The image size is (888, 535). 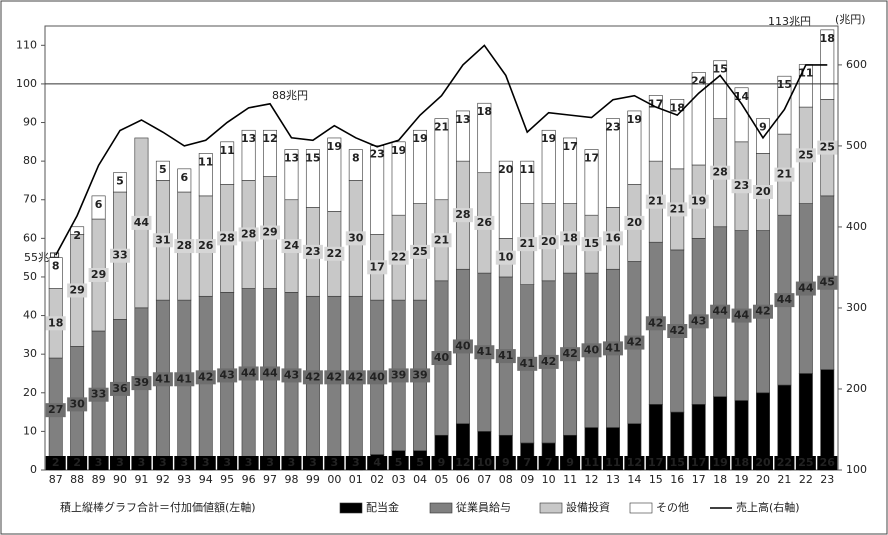 What do you see at coordinates (698, 320) in the screenshot?
I see `value-label: 43` at bounding box center [698, 320].